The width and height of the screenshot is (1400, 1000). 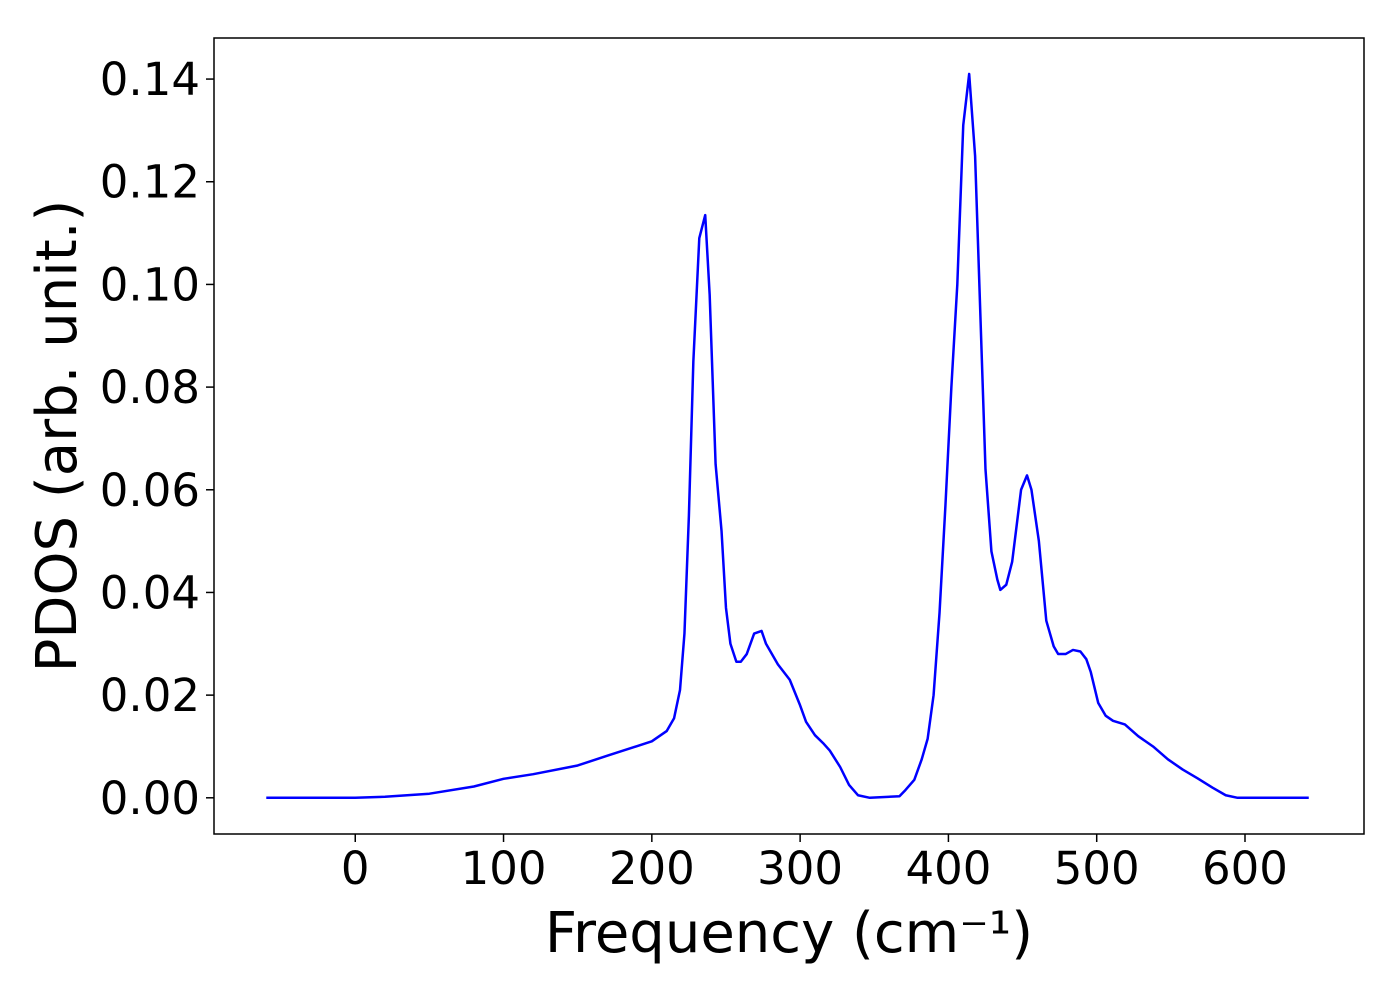 I want to click on x-tick-label: 300, so click(x=800, y=868).